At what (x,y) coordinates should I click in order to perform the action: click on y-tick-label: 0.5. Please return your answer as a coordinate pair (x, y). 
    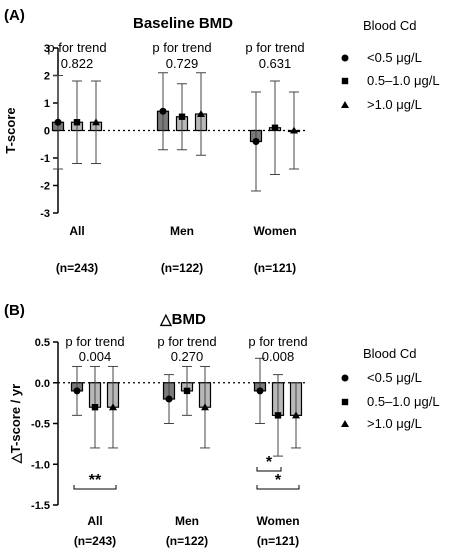
    Looking at the image, I should click on (42, 343).